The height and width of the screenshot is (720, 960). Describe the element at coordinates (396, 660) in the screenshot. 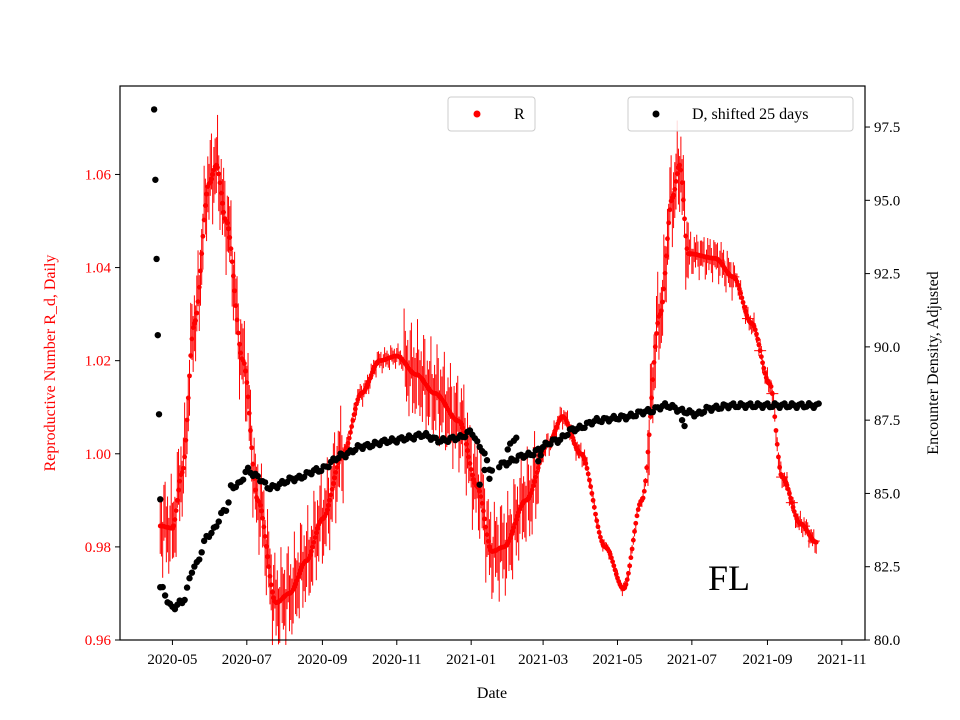

I see `x-tick-label: 2020-11` at that location.